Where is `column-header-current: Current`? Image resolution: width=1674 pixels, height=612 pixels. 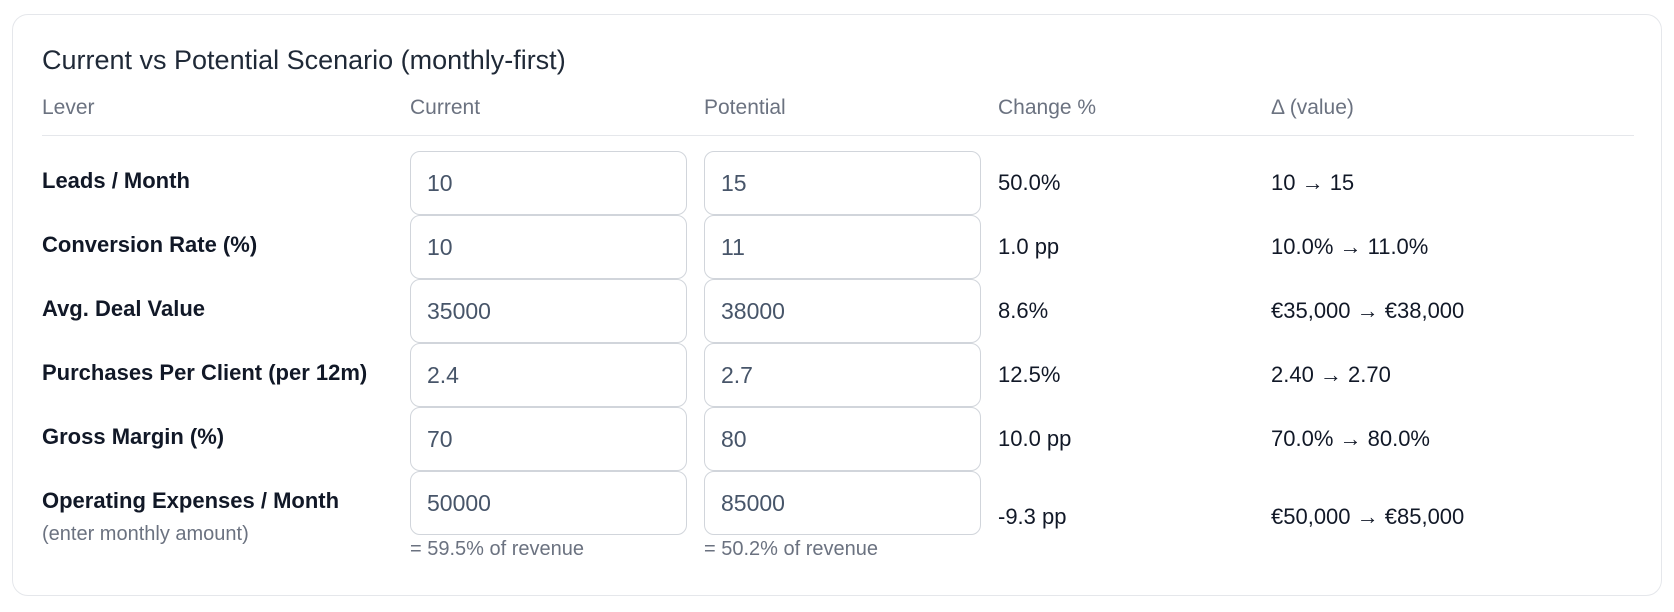 column-header-current: Current is located at coordinates (445, 107).